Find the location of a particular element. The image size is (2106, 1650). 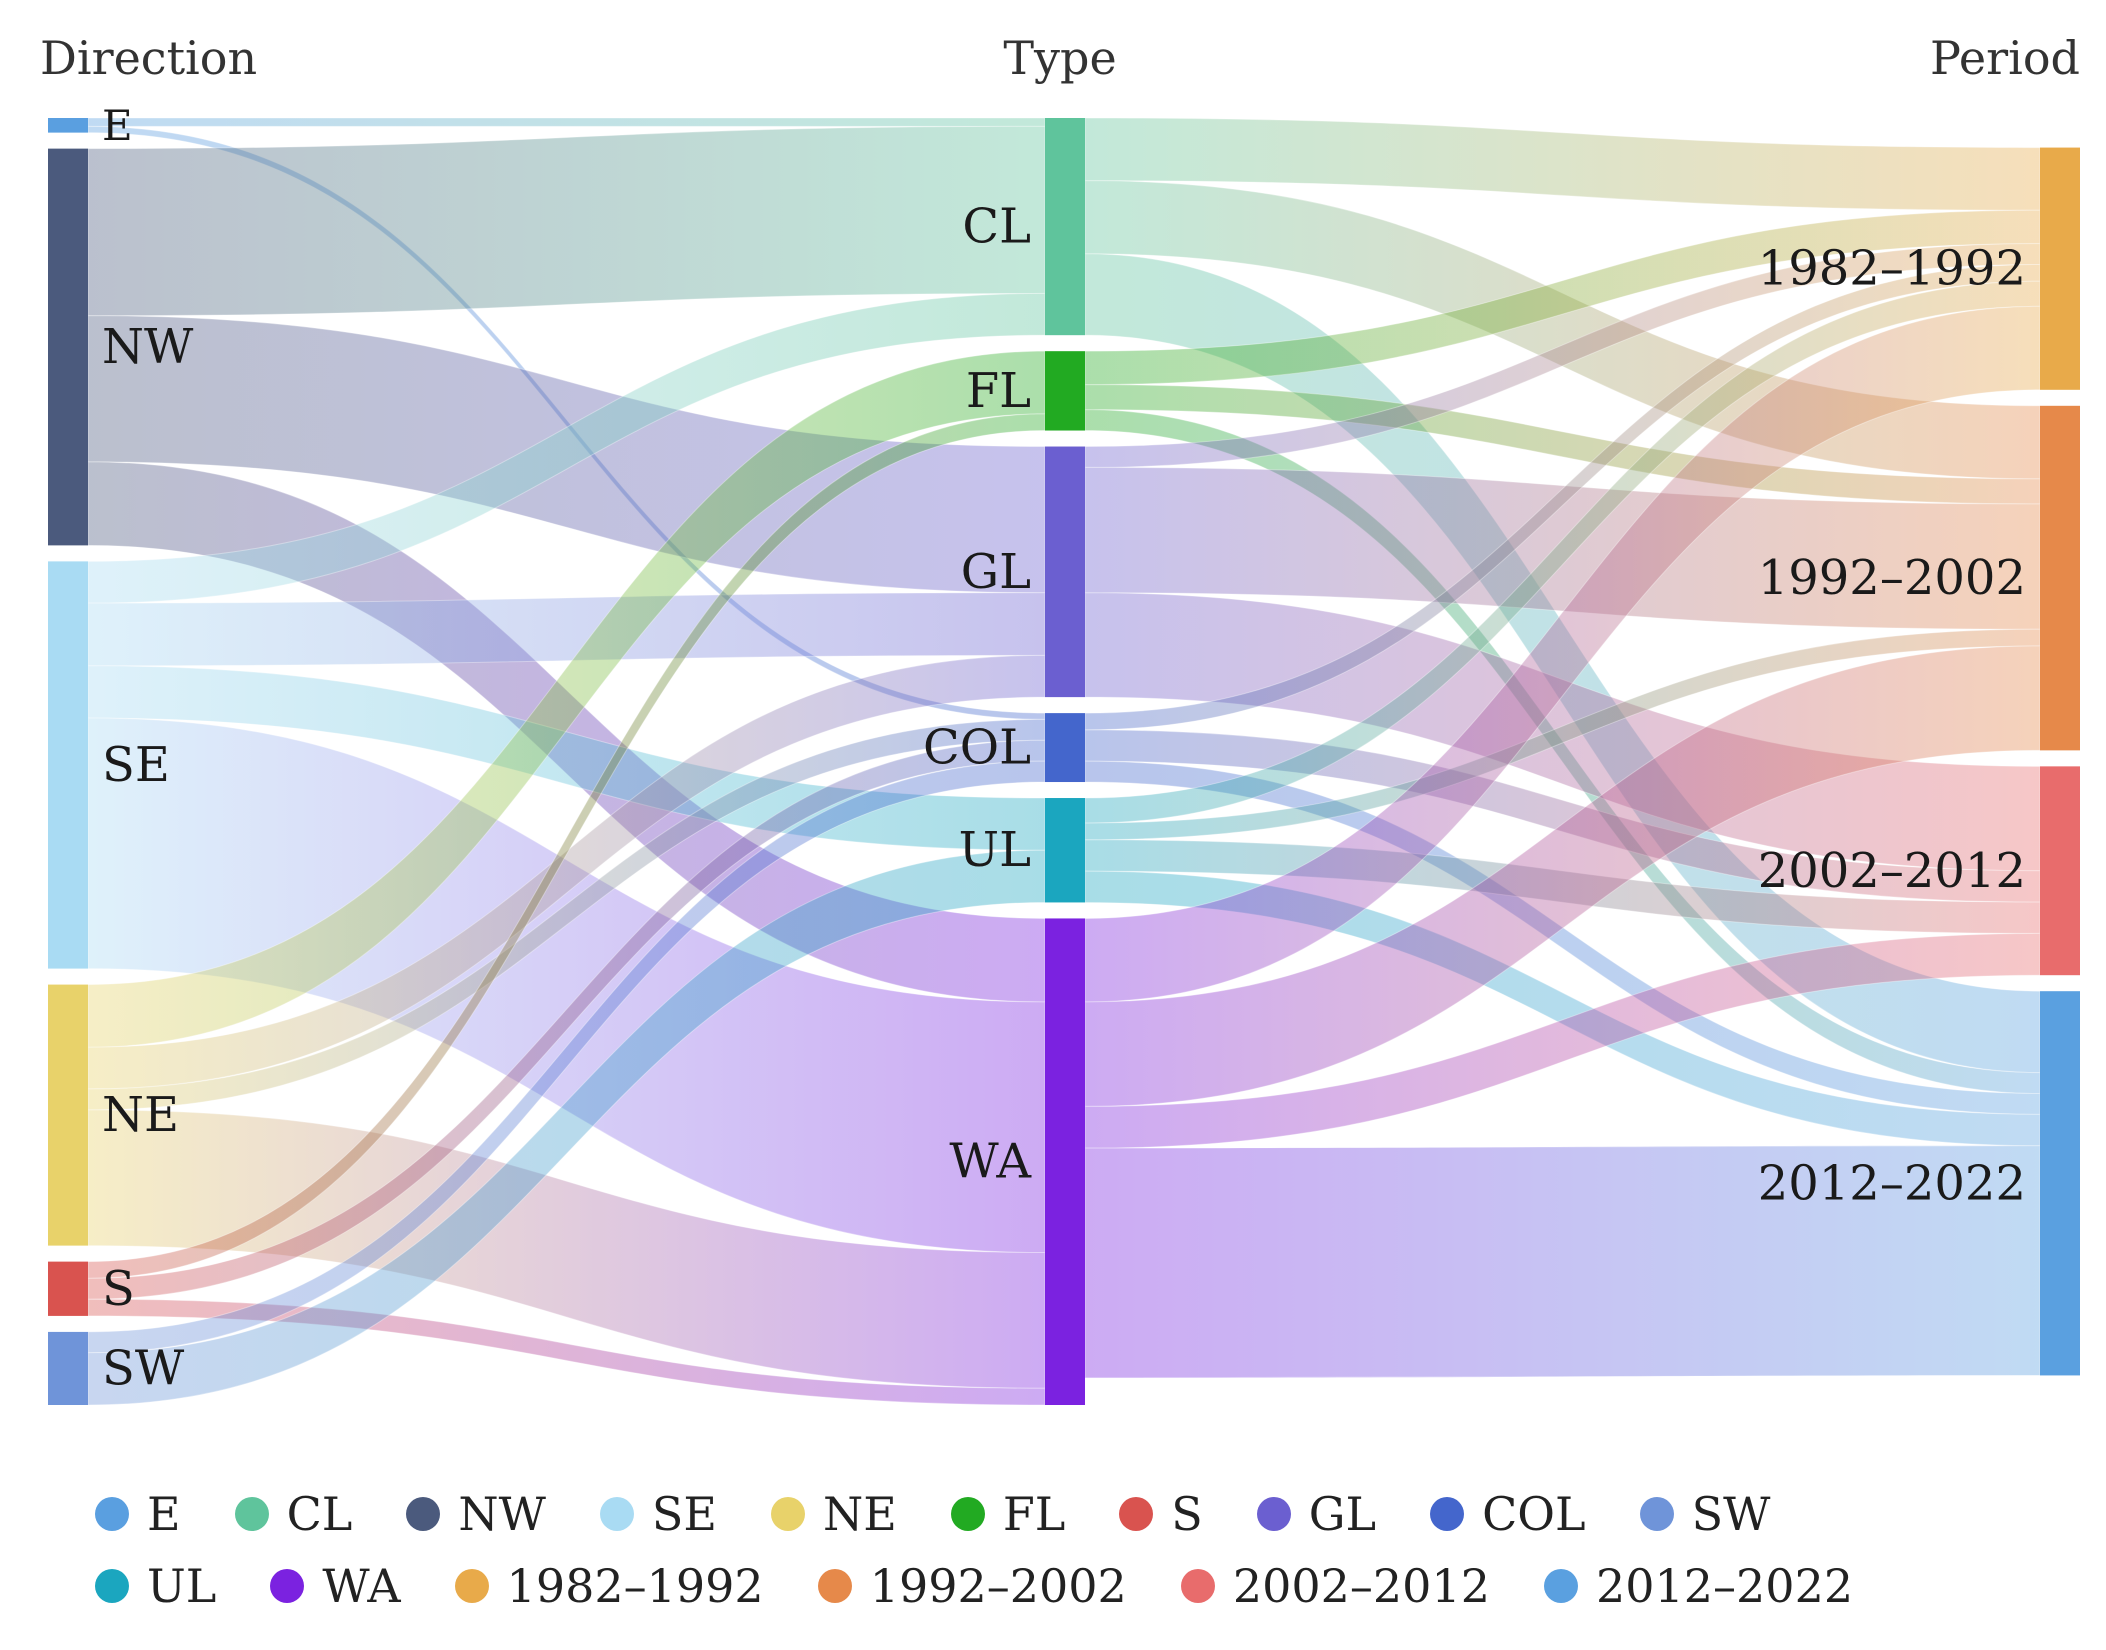

legend-item-ne: NE is located at coordinates (833, 1514).